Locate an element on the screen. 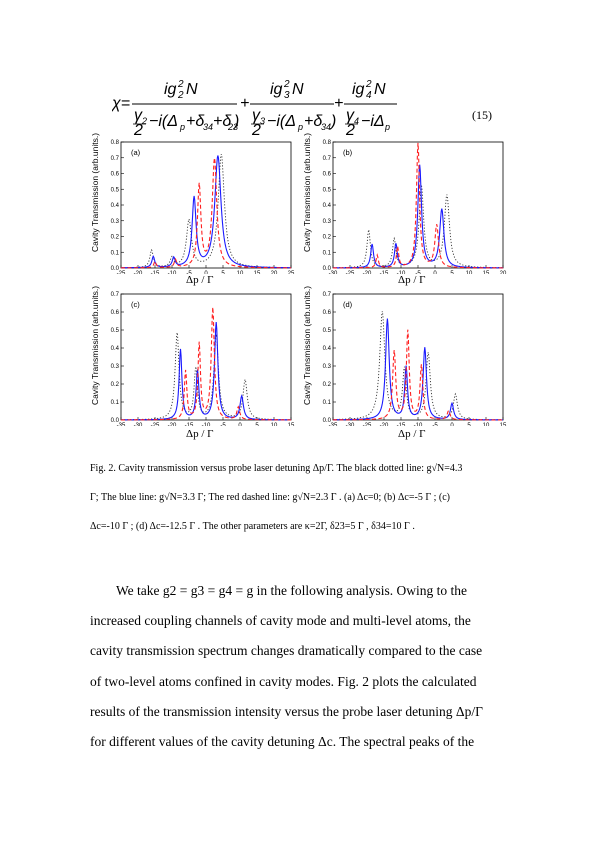  svg-text: 34 is located at coordinates (326, 127).